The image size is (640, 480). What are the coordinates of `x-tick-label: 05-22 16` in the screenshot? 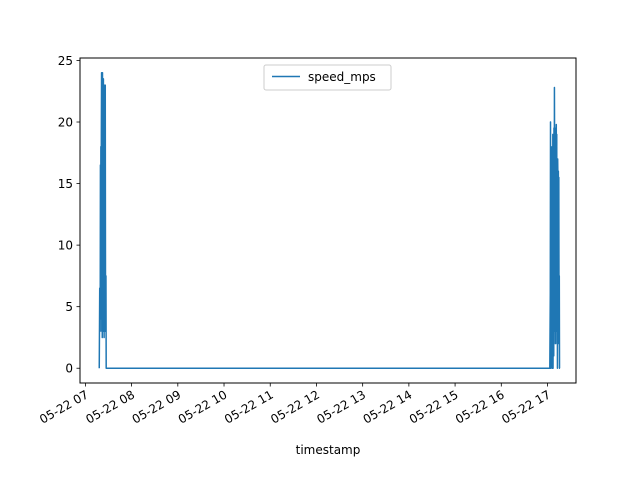 It's located at (480, 406).